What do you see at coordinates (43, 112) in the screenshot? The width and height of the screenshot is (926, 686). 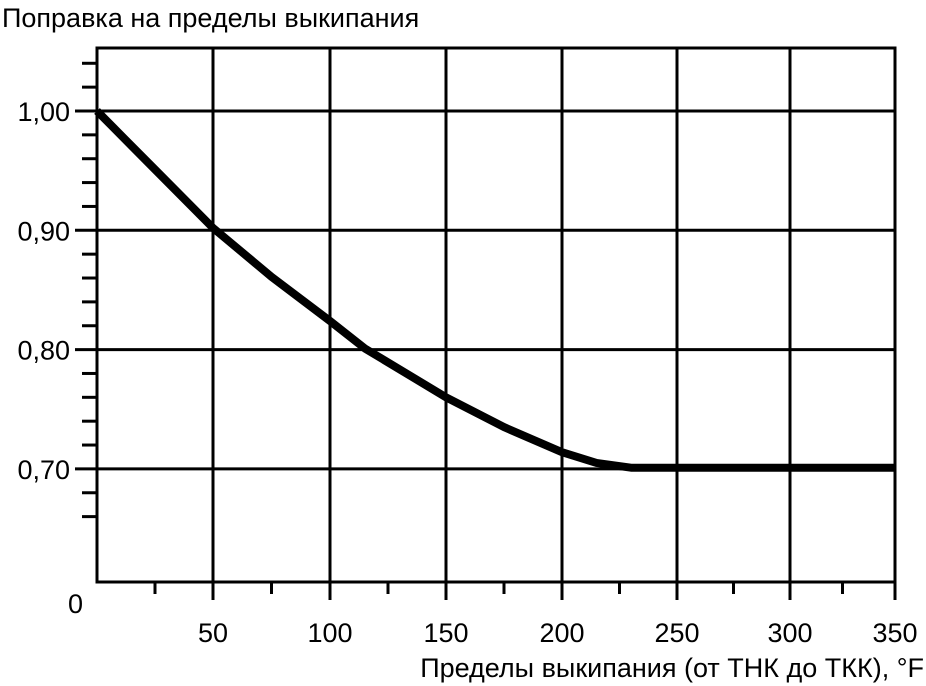 I see `y-tick-label: 1,00` at bounding box center [43, 112].